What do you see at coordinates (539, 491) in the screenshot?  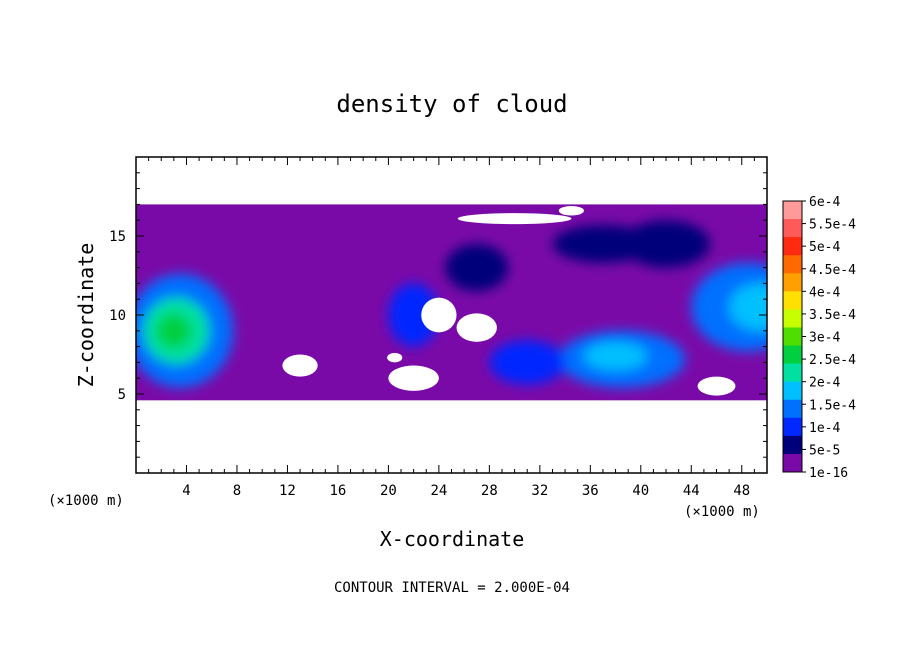 I see `x-tick-label: 32` at bounding box center [539, 491].